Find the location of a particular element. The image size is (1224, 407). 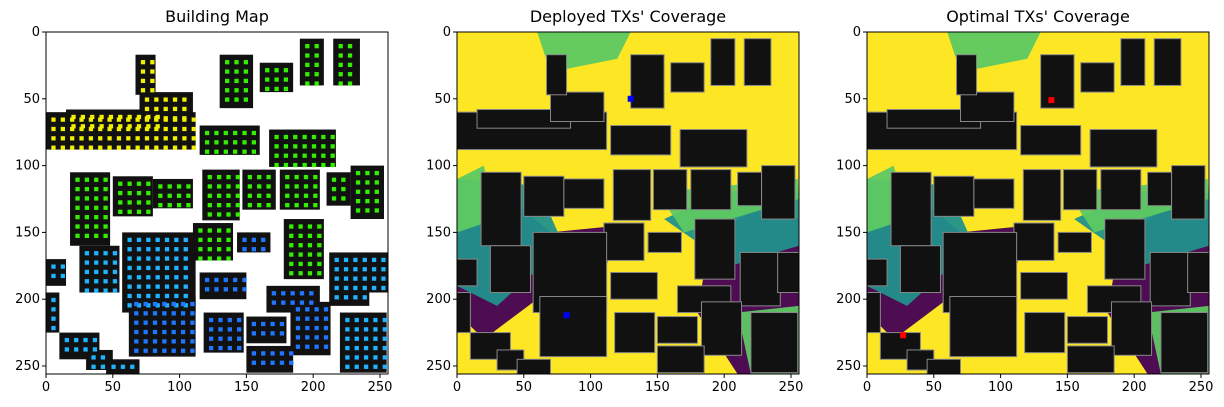

y-tick-label: 100 is located at coordinates (27, 166).